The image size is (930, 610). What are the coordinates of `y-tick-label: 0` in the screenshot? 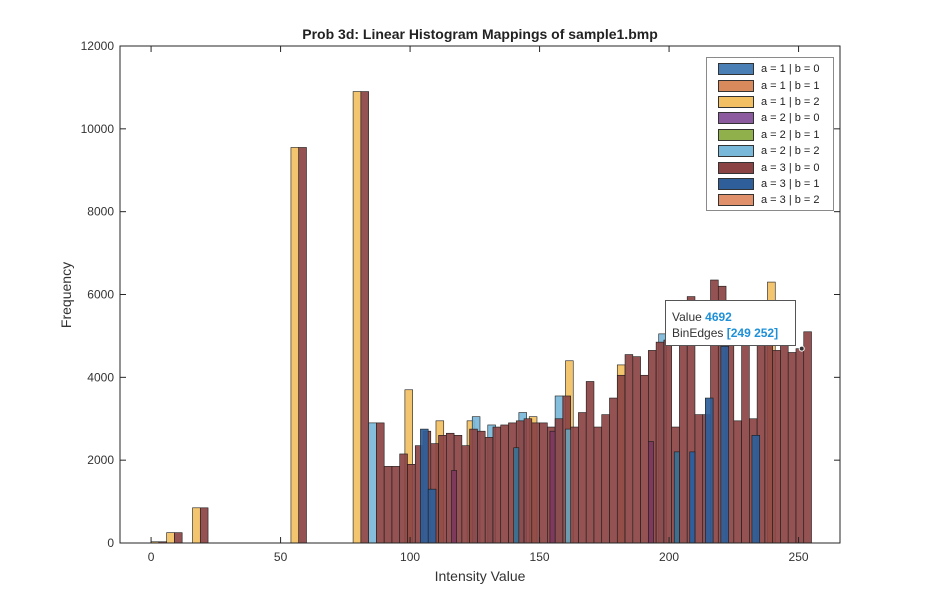 It's located at (110, 543).